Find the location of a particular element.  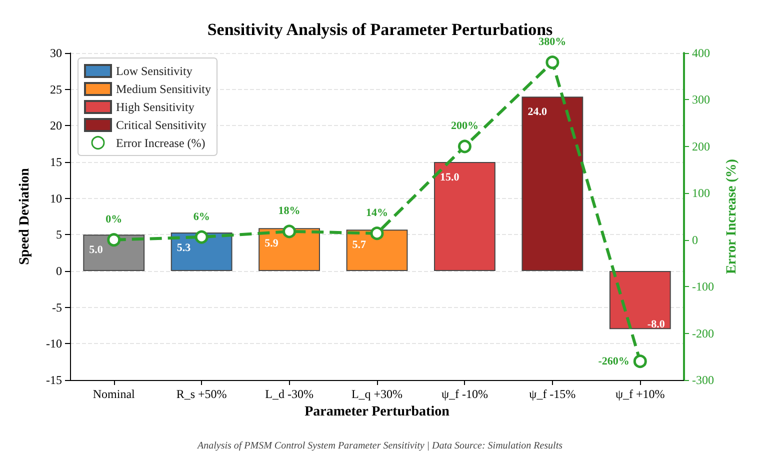

x-tick-label: L_q +30% is located at coordinates (377, 394).